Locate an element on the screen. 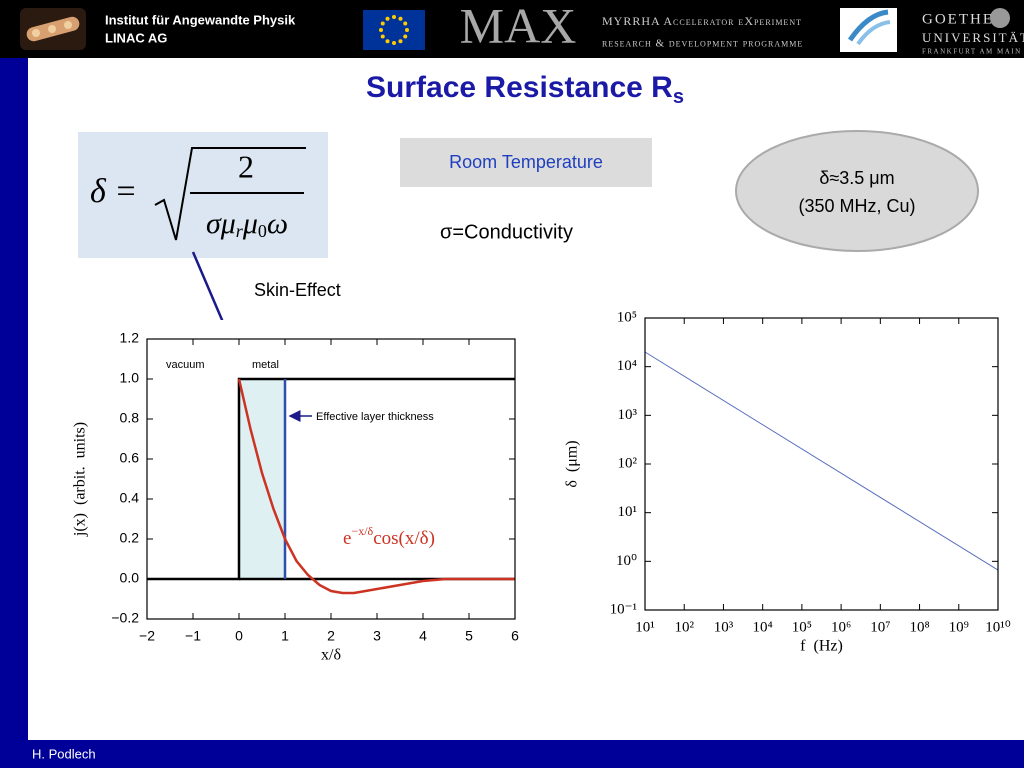 This screenshot has height=768, width=1024. y-tick-label: 0.6 is located at coordinates (130, 458).